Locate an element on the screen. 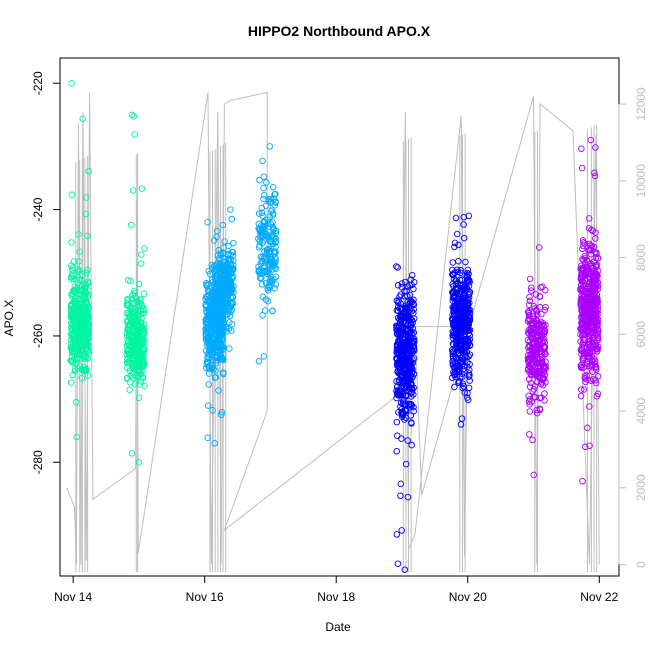  x-axis-label: Date is located at coordinates (338, 627).